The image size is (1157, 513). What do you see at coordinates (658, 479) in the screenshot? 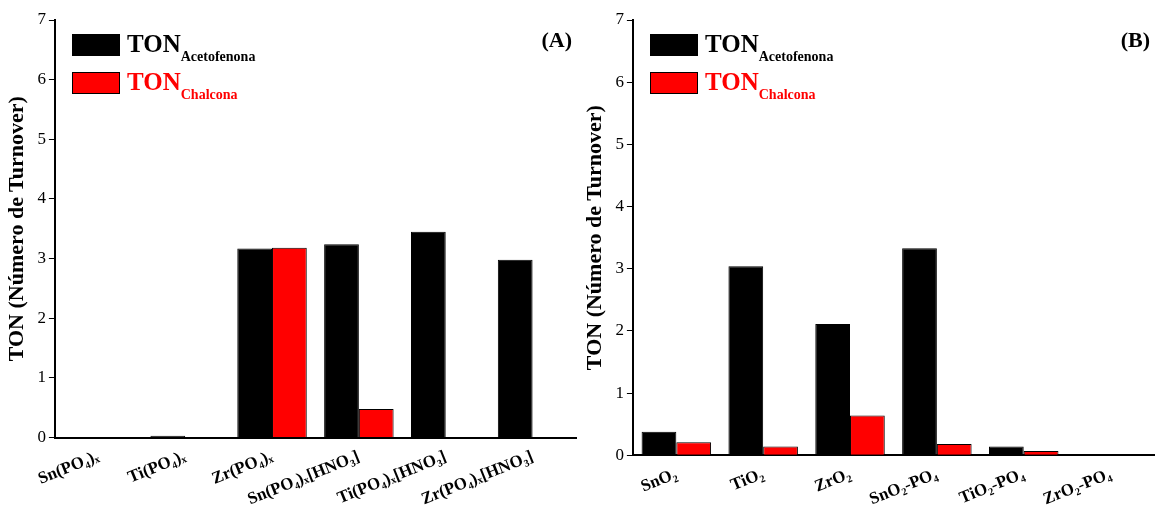
I see `x-tick-label: SnO₂` at bounding box center [658, 479].